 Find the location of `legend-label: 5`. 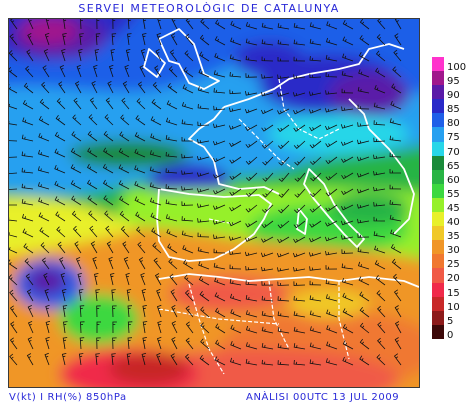

legend-label: 5 is located at coordinates (450, 321).